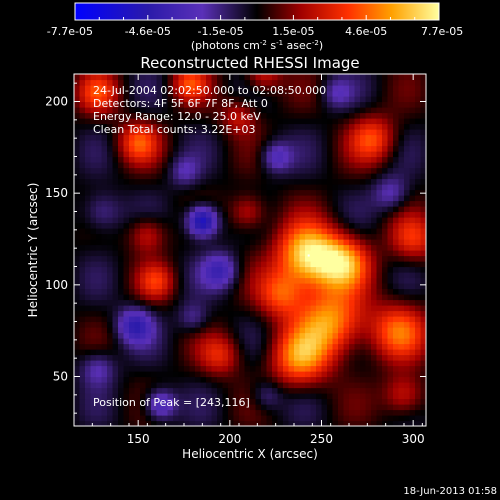 This screenshot has width=500, height=500. I want to click on colorbar-tick-label: -4.6e-05, so click(148, 31).